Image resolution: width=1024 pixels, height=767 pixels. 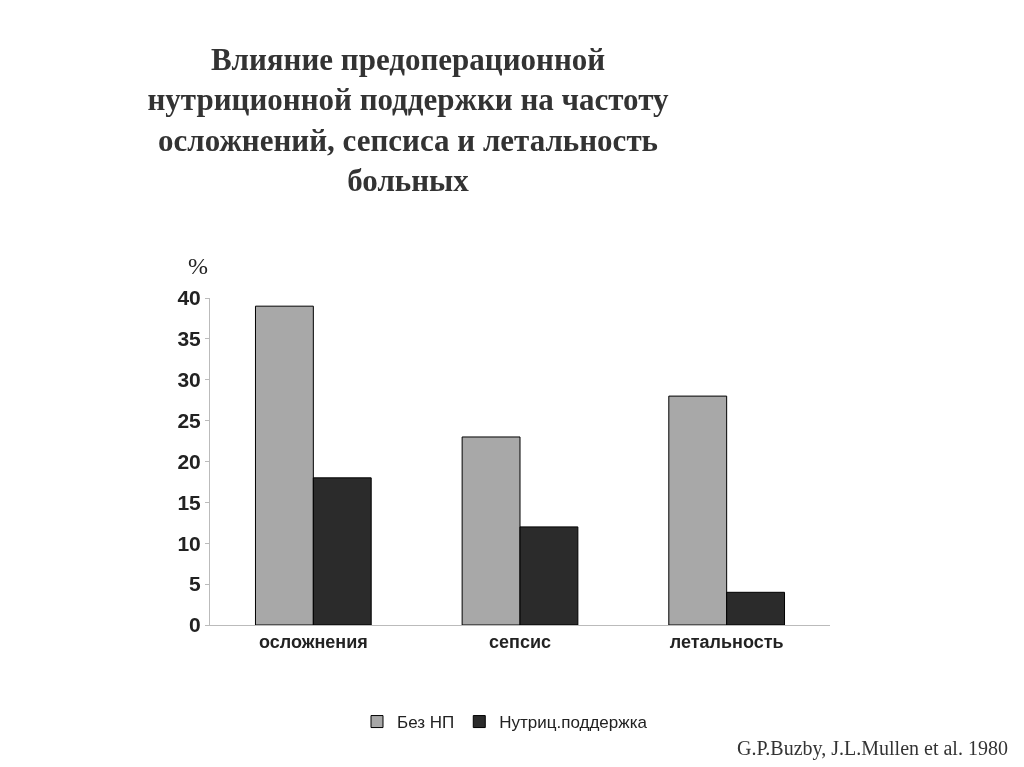 I want to click on text: G.P.Buzby, J.L.Mullen et al. 1980, so click(x=872, y=748).